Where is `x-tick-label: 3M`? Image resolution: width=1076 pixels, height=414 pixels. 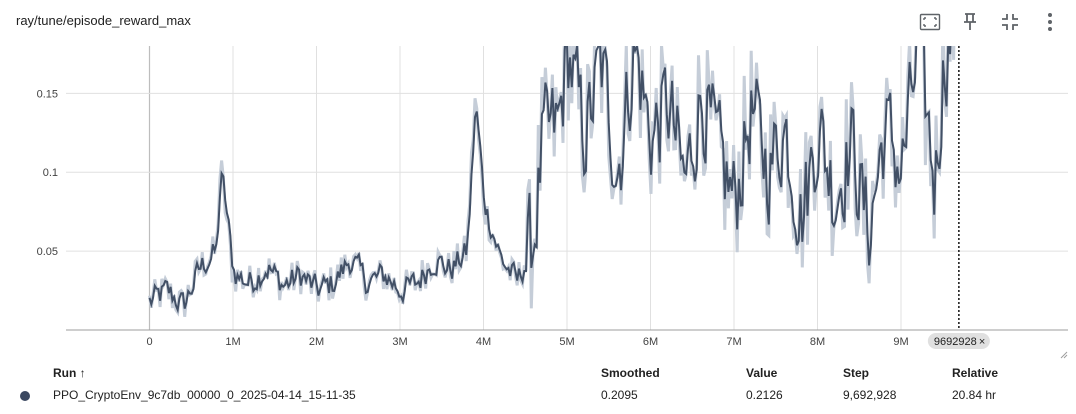
x-tick-label: 3M is located at coordinates (399, 342).